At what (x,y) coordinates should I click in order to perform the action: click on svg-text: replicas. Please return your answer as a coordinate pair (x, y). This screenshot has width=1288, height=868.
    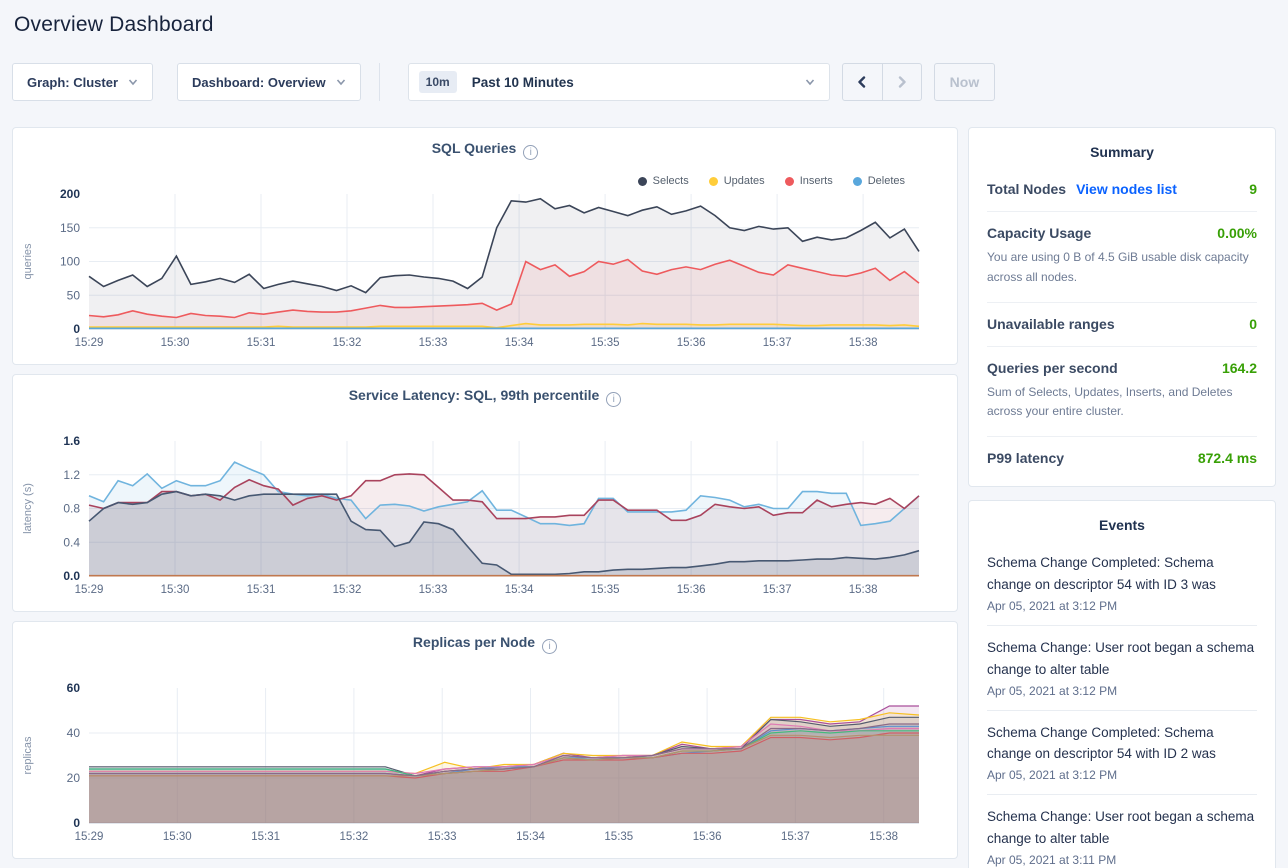
    Looking at the image, I should click on (28, 755).